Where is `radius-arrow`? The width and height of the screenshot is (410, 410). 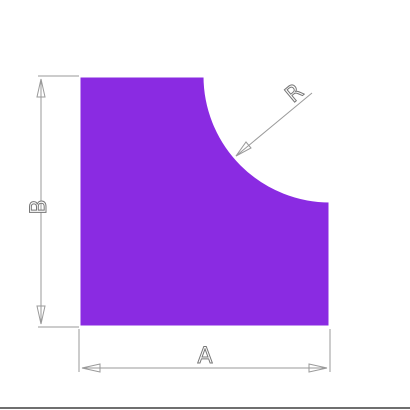 radius-arrow is located at coordinates (243, 149).